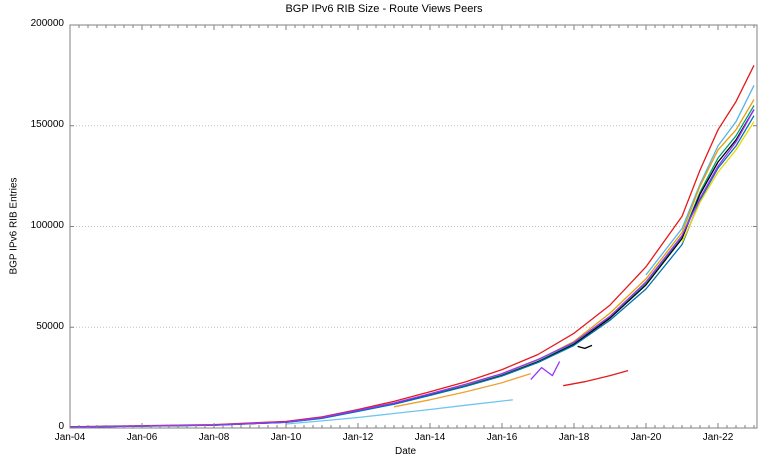 Image resolution: width=768 pixels, height=462 pixels. I want to click on x-tick-jan-04: Jan-04, so click(70, 437).